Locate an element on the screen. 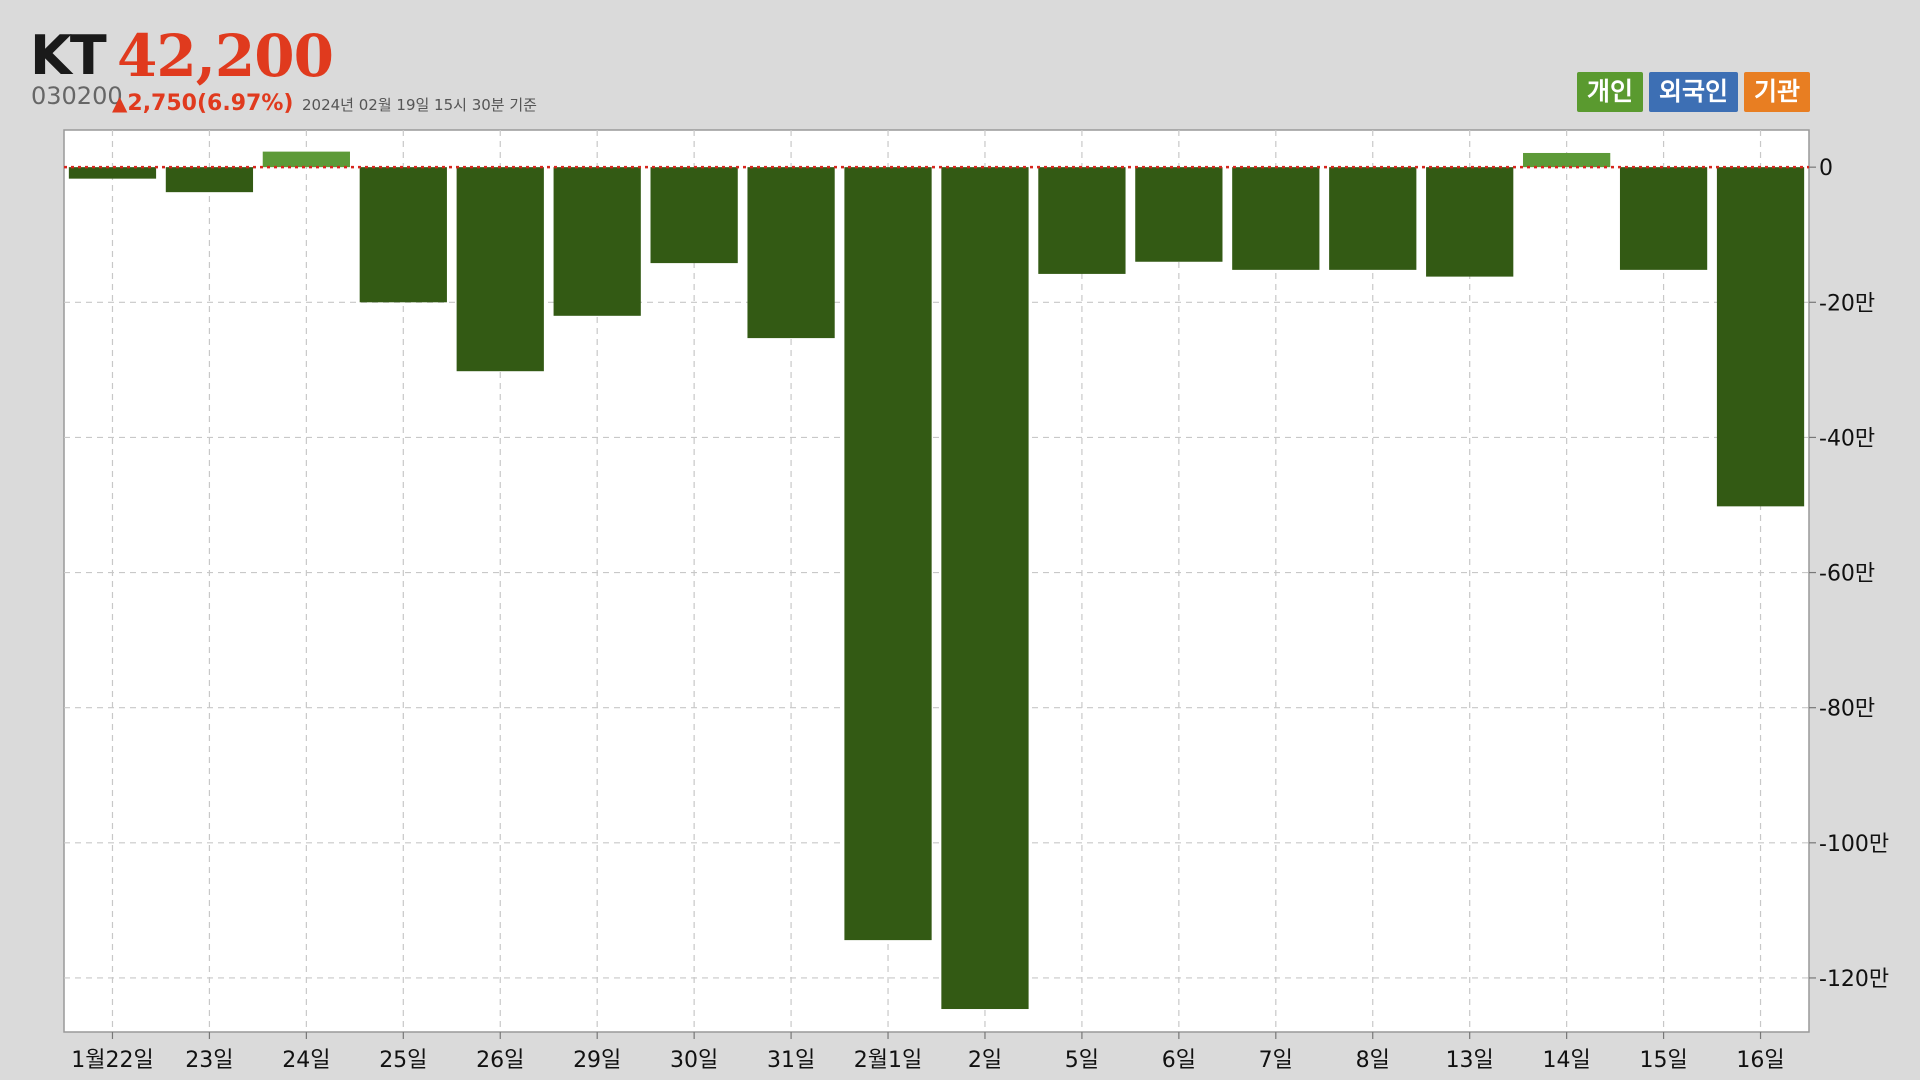  x-tick-label: 1월22일 is located at coordinates (112, 1060).